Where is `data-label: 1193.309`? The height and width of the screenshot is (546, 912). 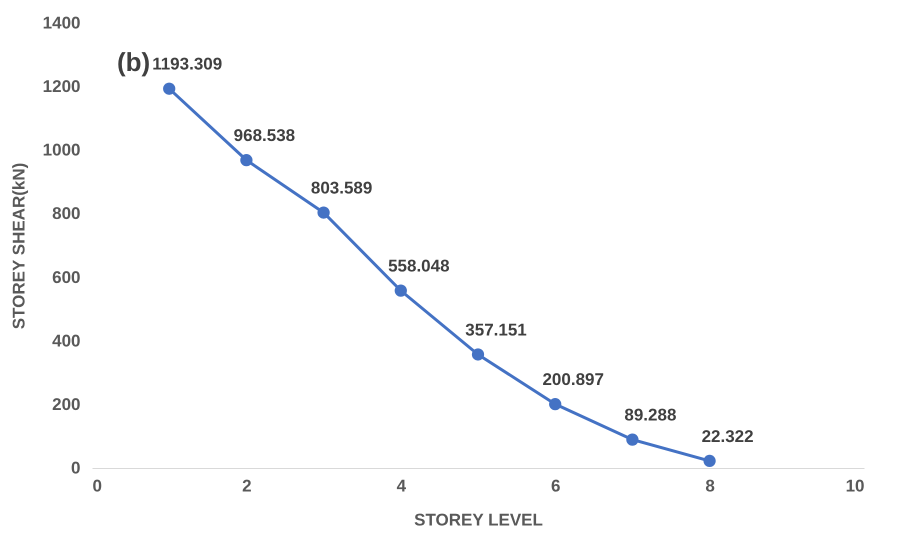
data-label: 1193.309 is located at coordinates (187, 64).